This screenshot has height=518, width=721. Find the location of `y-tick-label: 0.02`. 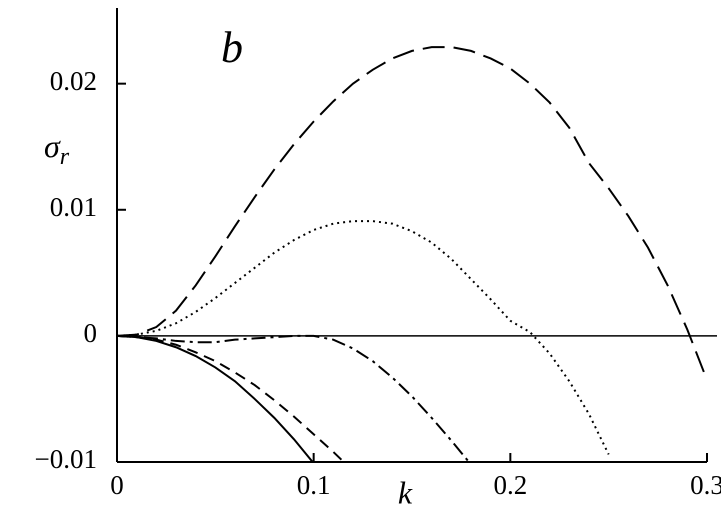

y-tick-label: 0.02 is located at coordinates (73, 81).